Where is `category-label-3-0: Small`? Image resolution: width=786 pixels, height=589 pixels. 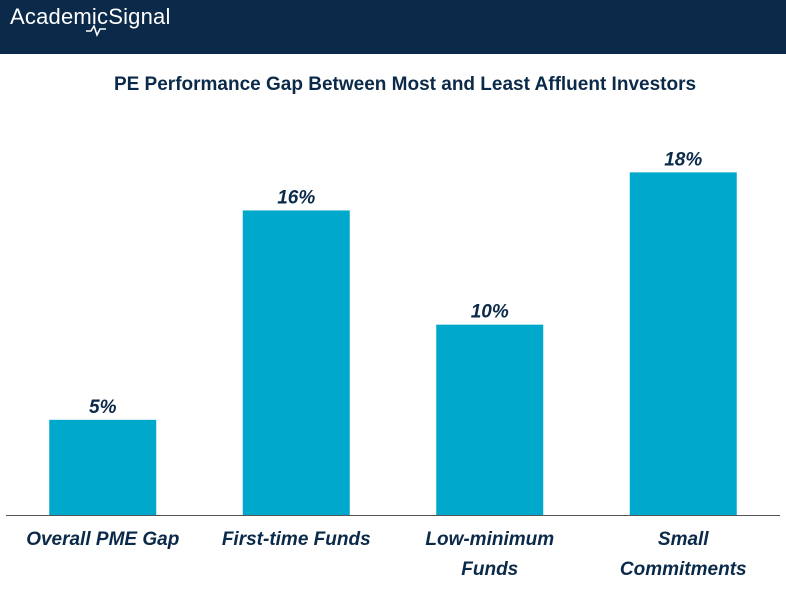 category-label-3-0: Small is located at coordinates (683, 539).